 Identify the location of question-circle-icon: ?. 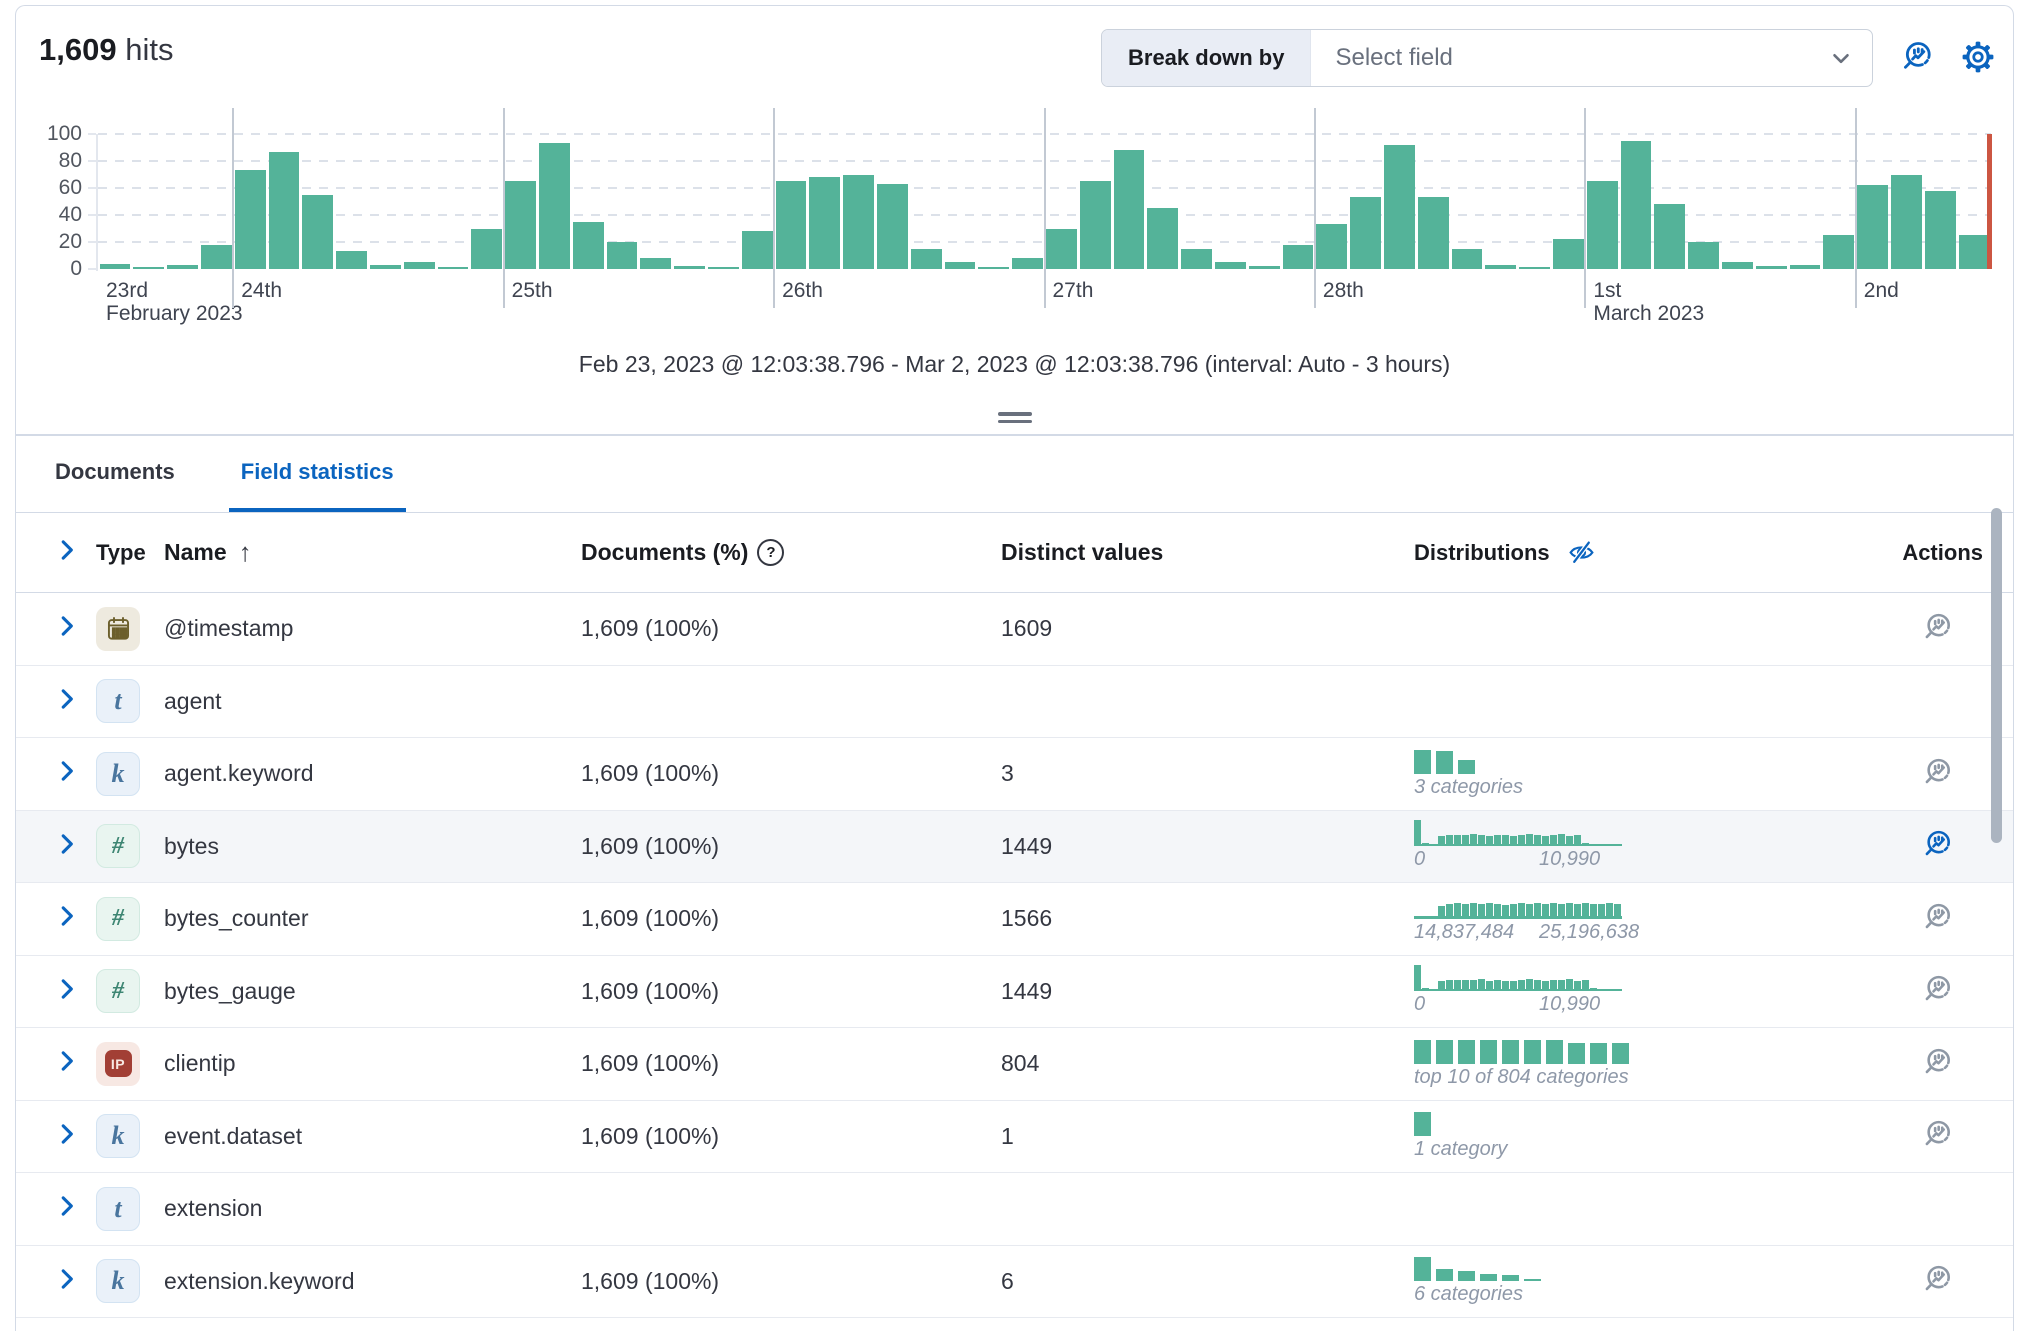
(771, 552).